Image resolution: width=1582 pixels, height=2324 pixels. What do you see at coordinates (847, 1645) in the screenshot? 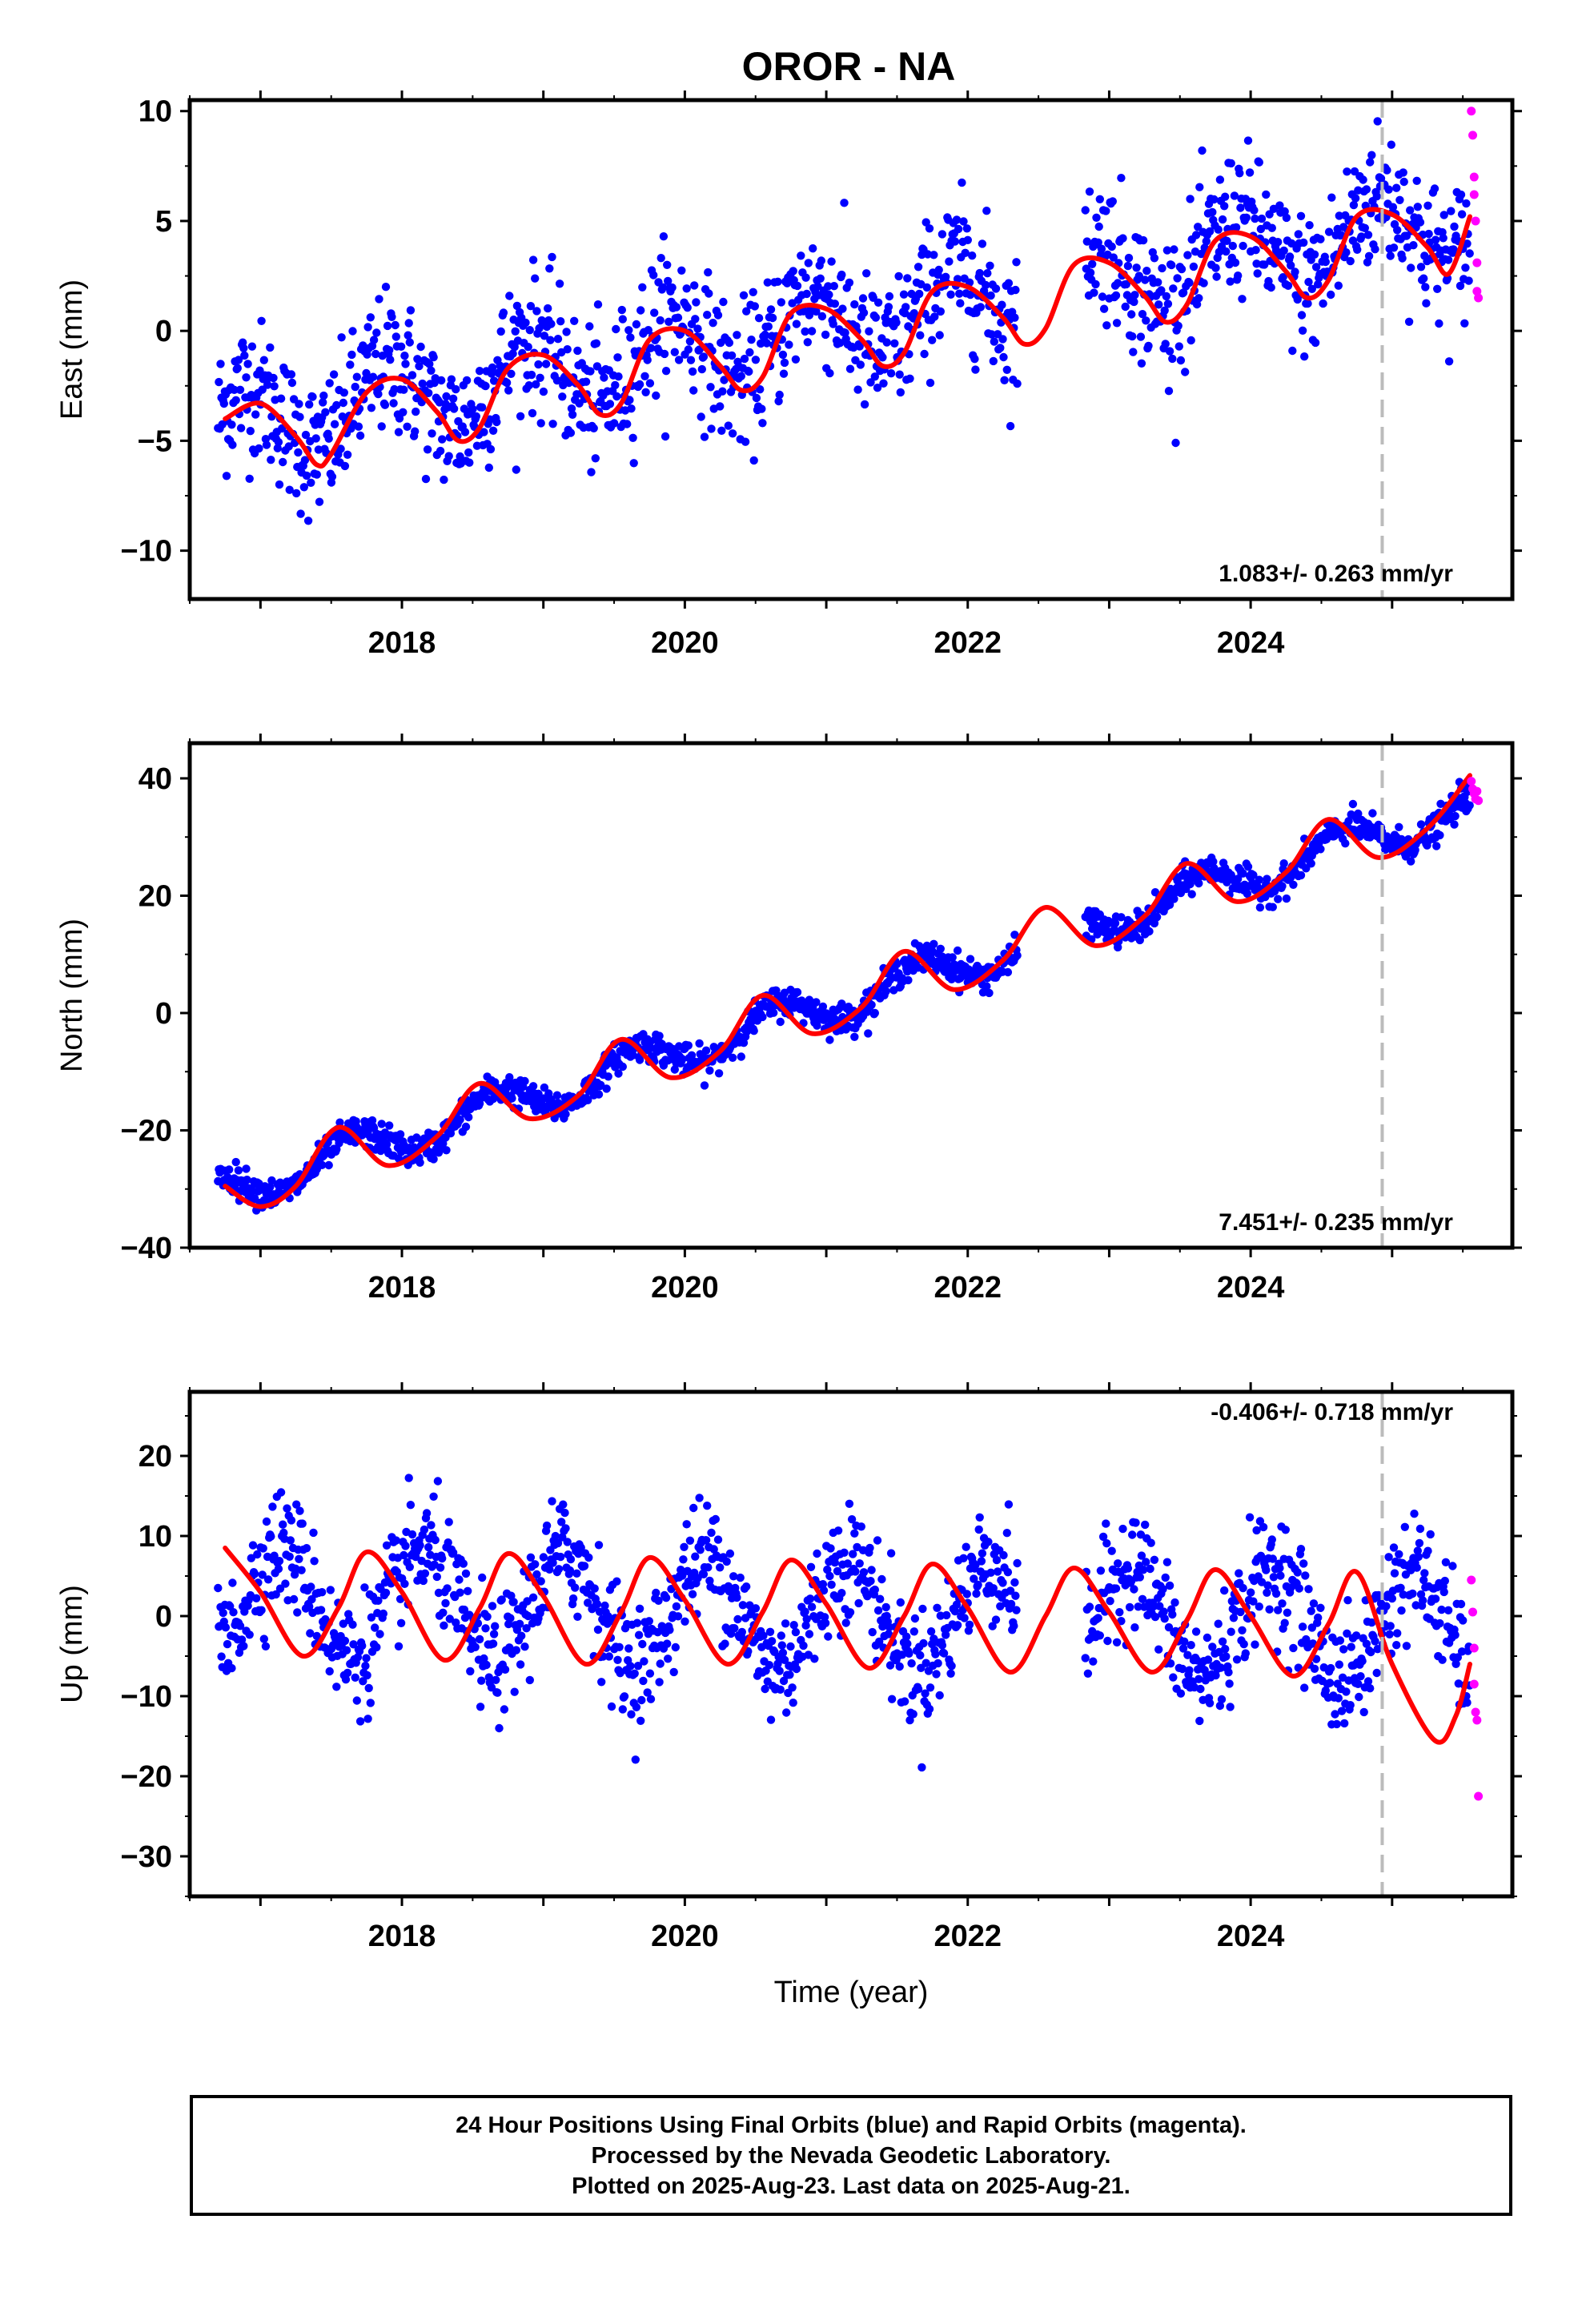
I see `model-fit-line` at bounding box center [847, 1645].